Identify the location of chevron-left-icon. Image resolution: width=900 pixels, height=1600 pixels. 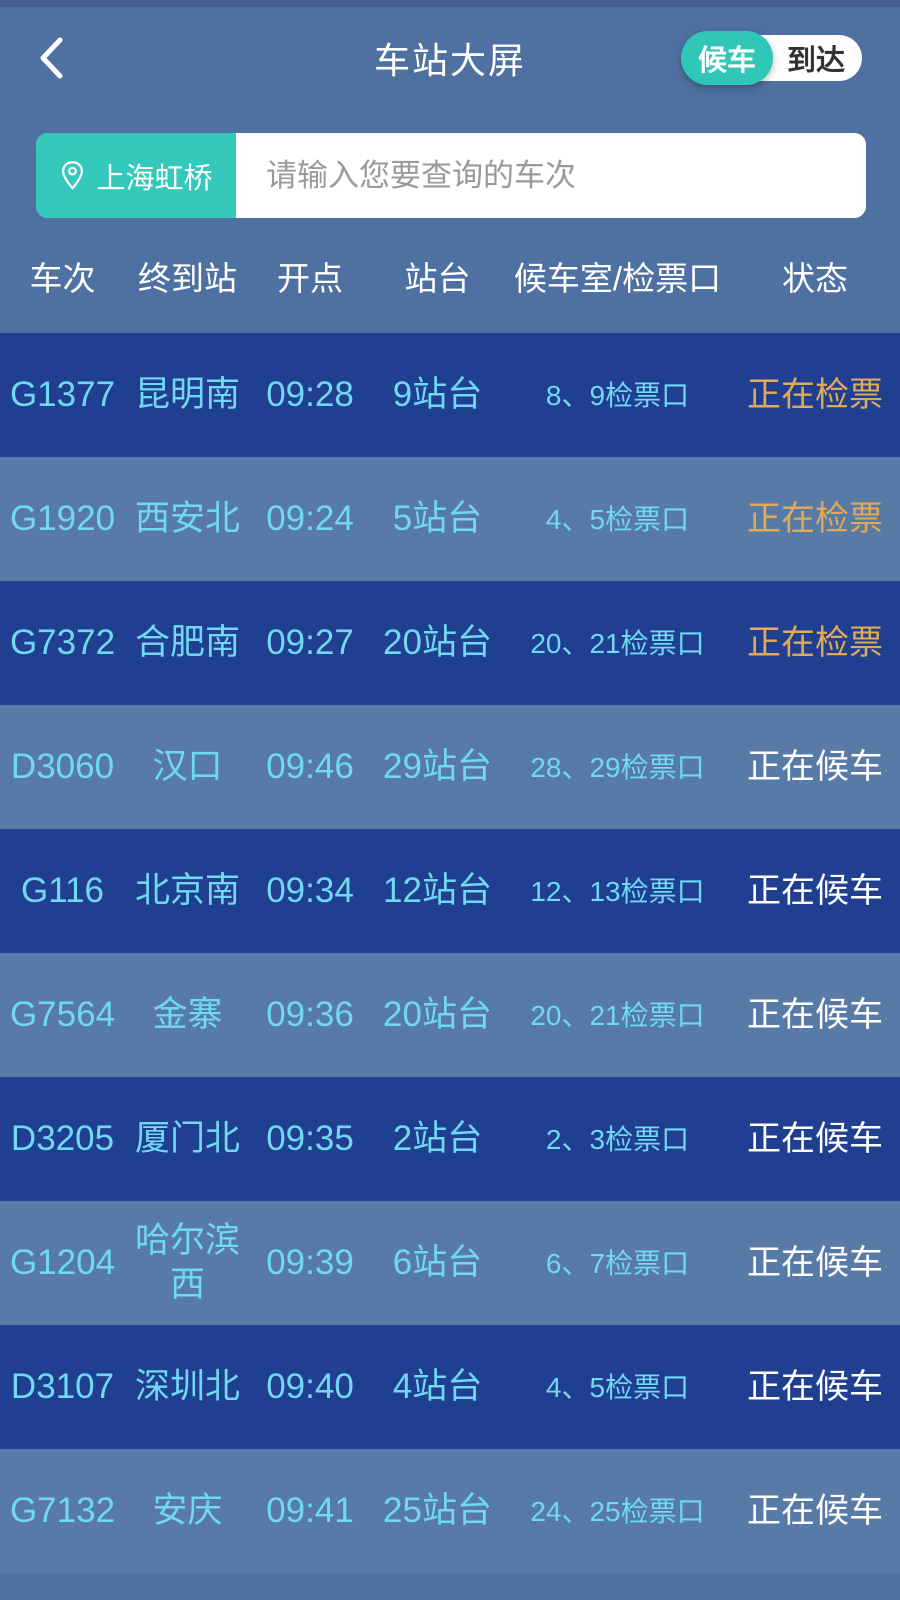
(51, 57).